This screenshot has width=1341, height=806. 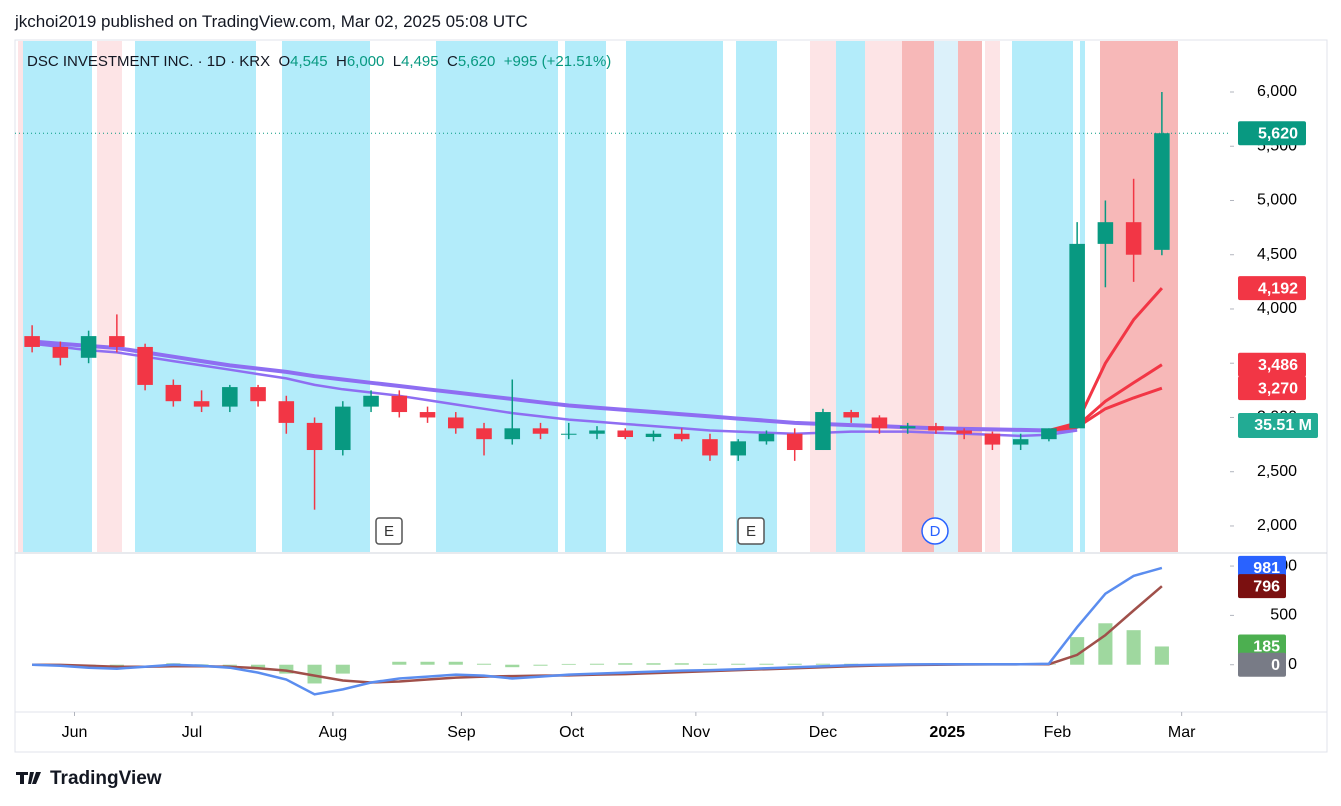 I want to click on x-tick-label: Mar, so click(x=1182, y=732).